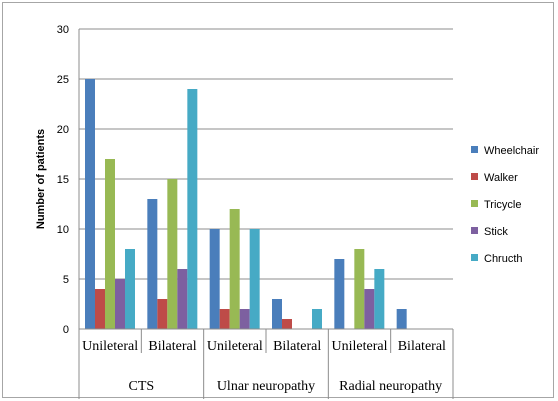 This screenshot has height=401, width=558. What do you see at coordinates (501, 178) in the screenshot?
I see `legend-label: Walker` at bounding box center [501, 178].